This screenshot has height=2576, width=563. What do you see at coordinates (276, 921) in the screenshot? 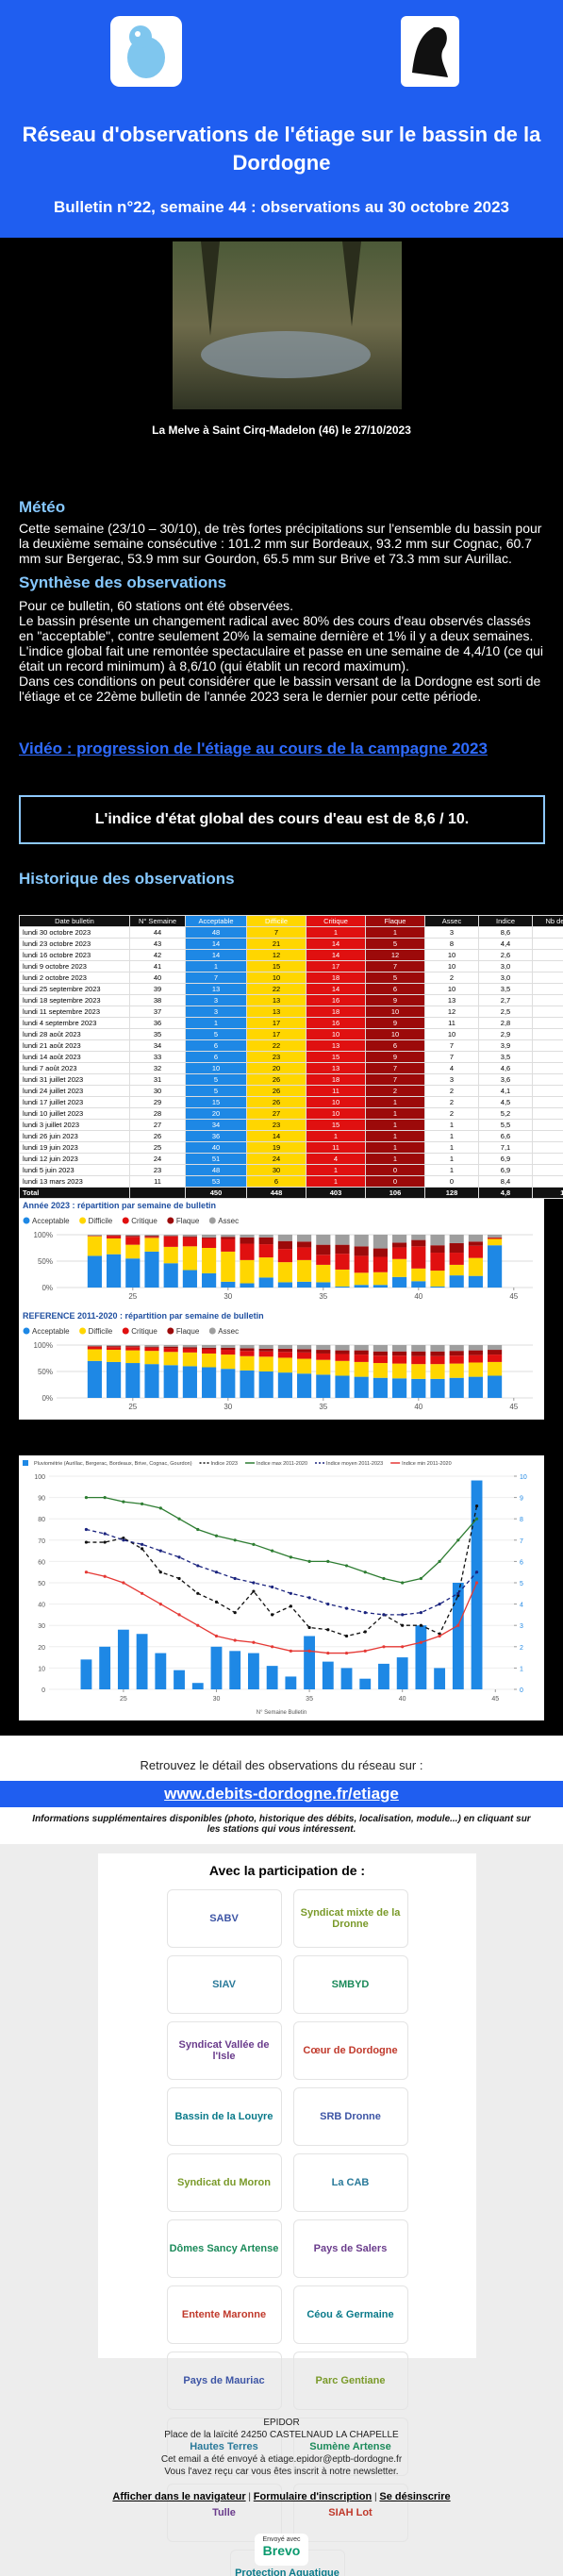
I see `column-header: Difficile` at bounding box center [276, 921].